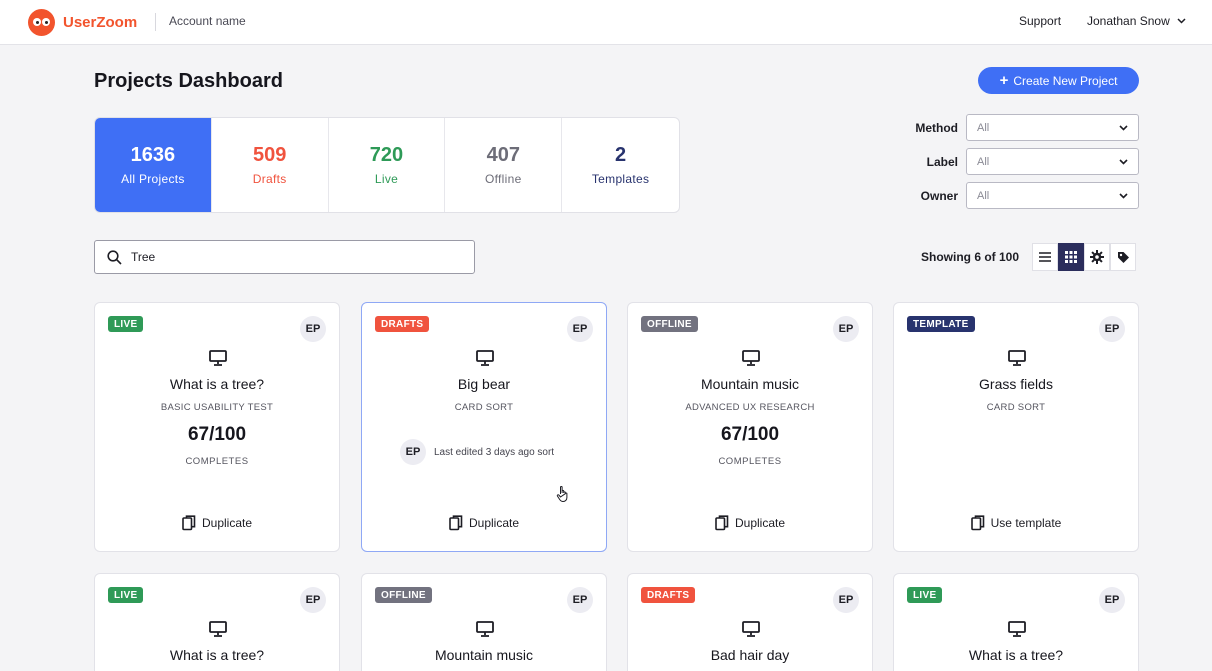 This screenshot has height=671, width=1212. I want to click on filter-method: Method All, so click(1009, 127).